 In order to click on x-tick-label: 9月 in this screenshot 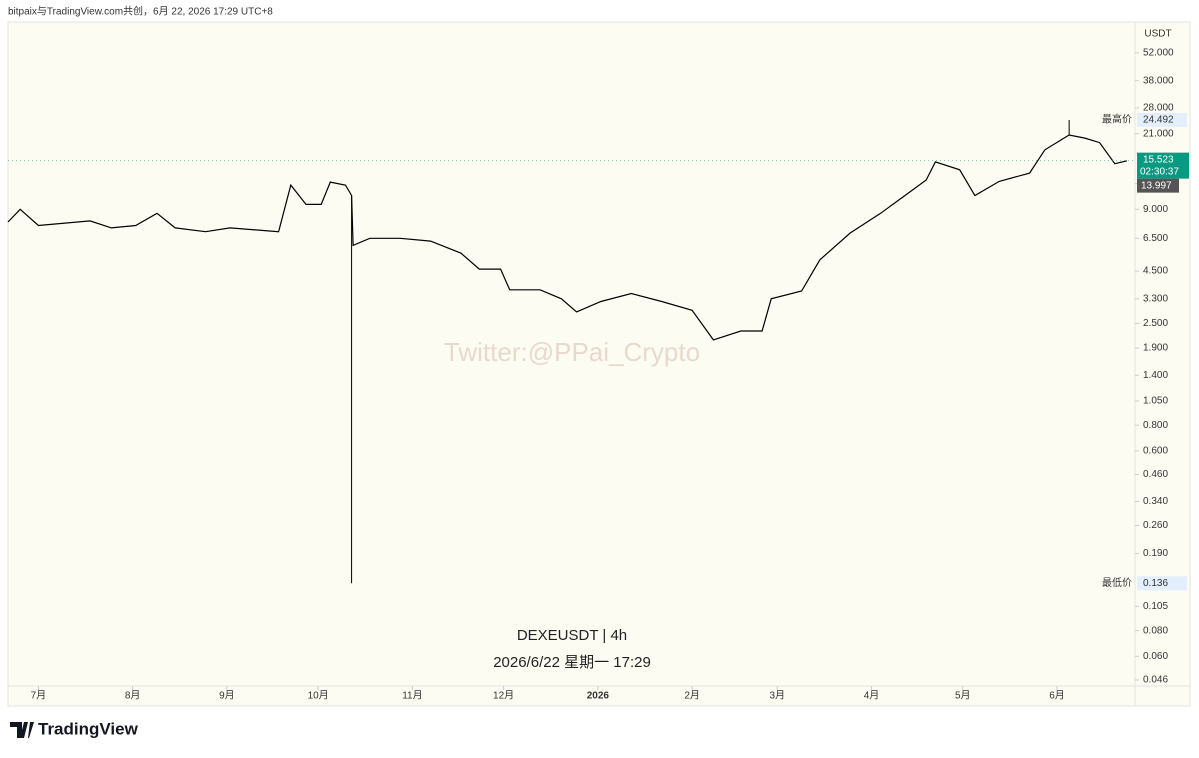, I will do `click(227, 696)`.